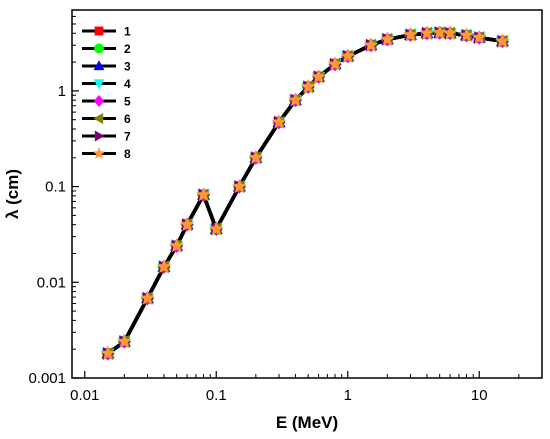 Image resolution: width=550 pixels, height=439 pixels. What do you see at coordinates (106, 32) in the screenshot?
I see `legend-item-1: 1` at bounding box center [106, 32].